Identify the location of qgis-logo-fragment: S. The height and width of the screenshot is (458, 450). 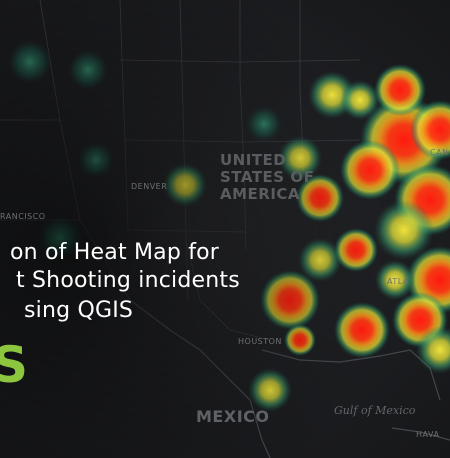
(14, 365).